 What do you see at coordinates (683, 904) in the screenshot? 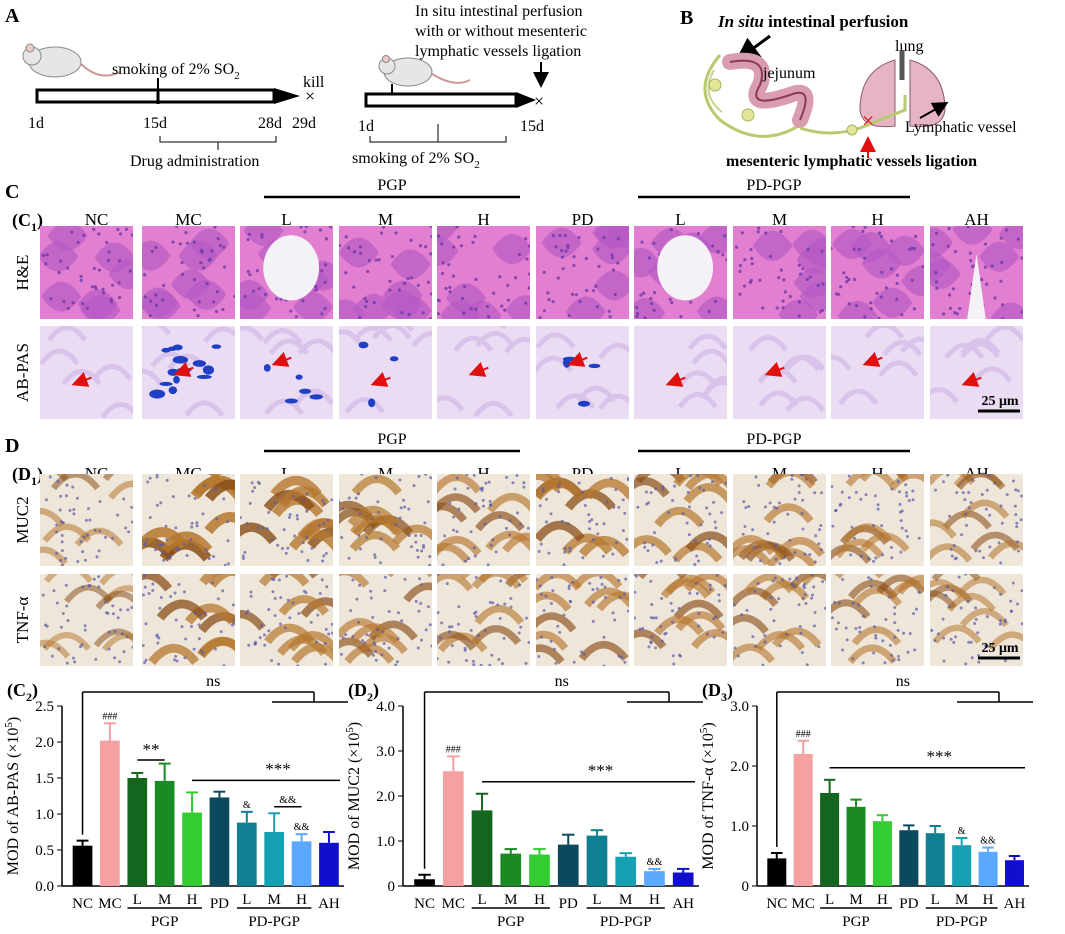
I see `x-tick-label: AH` at bounding box center [683, 904].